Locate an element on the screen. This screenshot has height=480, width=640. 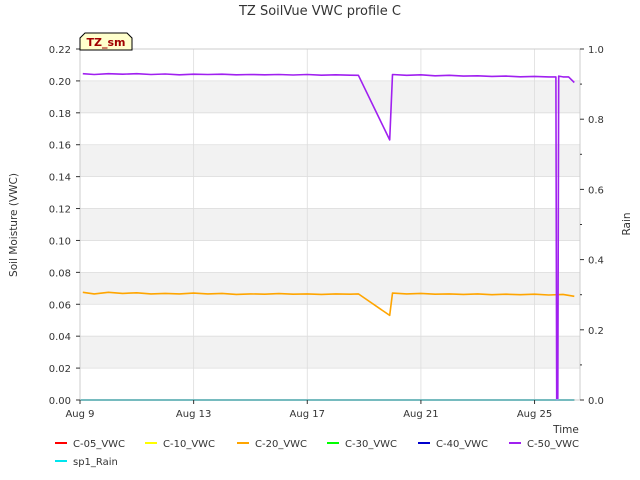
legend-item-c-20-vwc: C-20_VWC is located at coordinates (272, 444).